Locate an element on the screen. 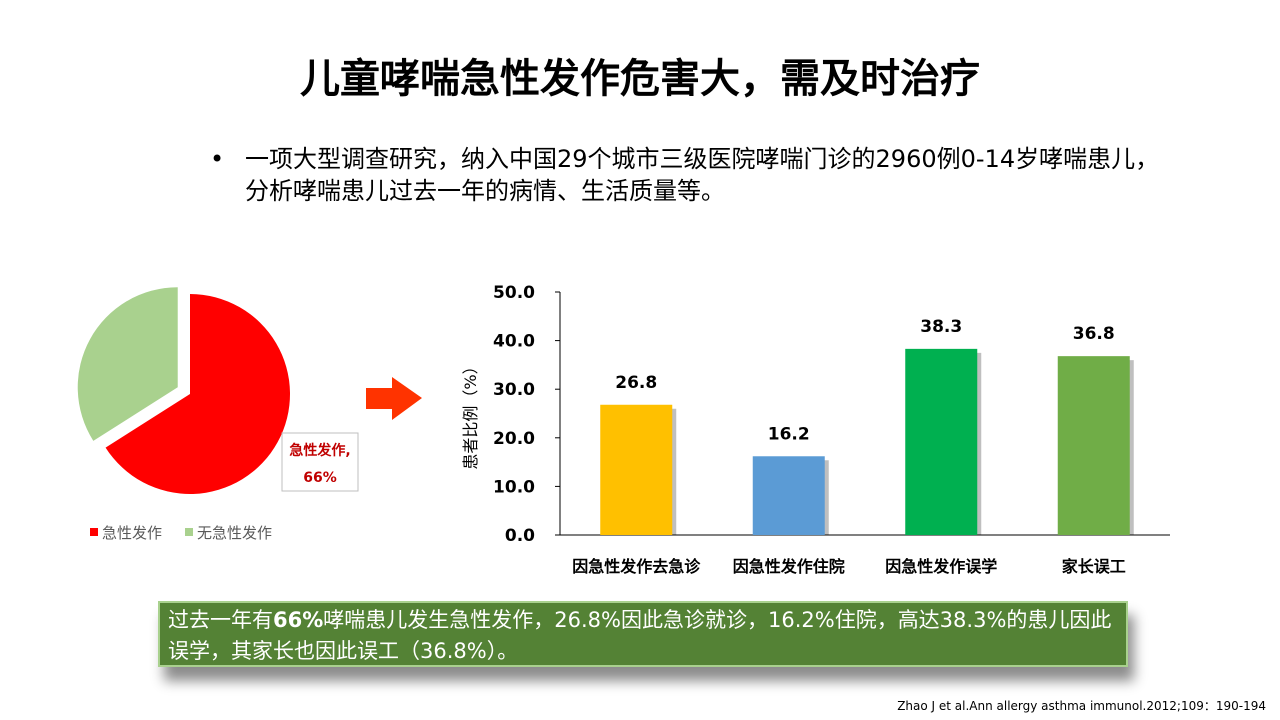 This screenshot has height=720, width=1280. y-axis-title: 患者比例（%） is located at coordinates (470, 413).